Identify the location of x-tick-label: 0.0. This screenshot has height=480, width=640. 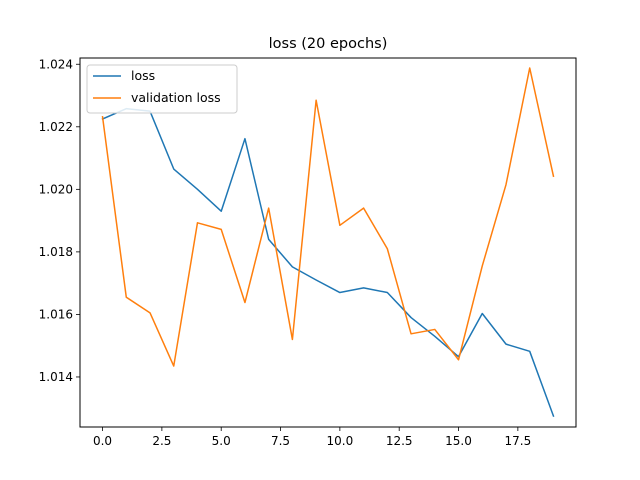
(102, 441).